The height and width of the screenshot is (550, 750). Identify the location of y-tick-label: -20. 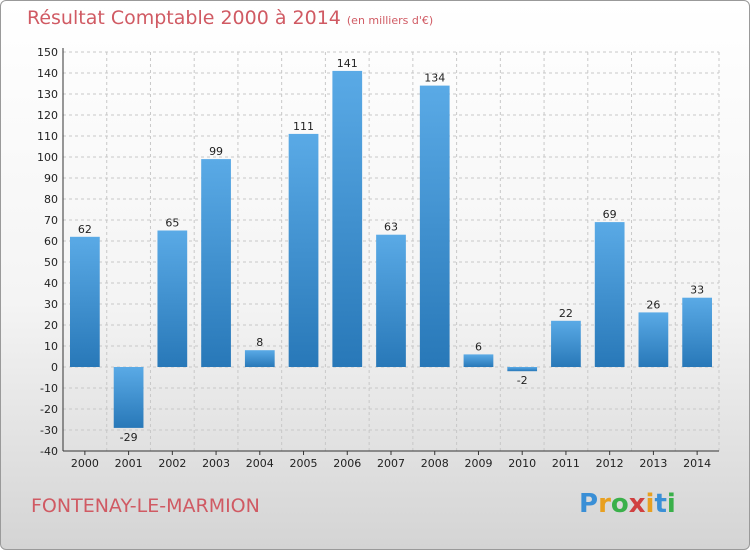
(49, 409).